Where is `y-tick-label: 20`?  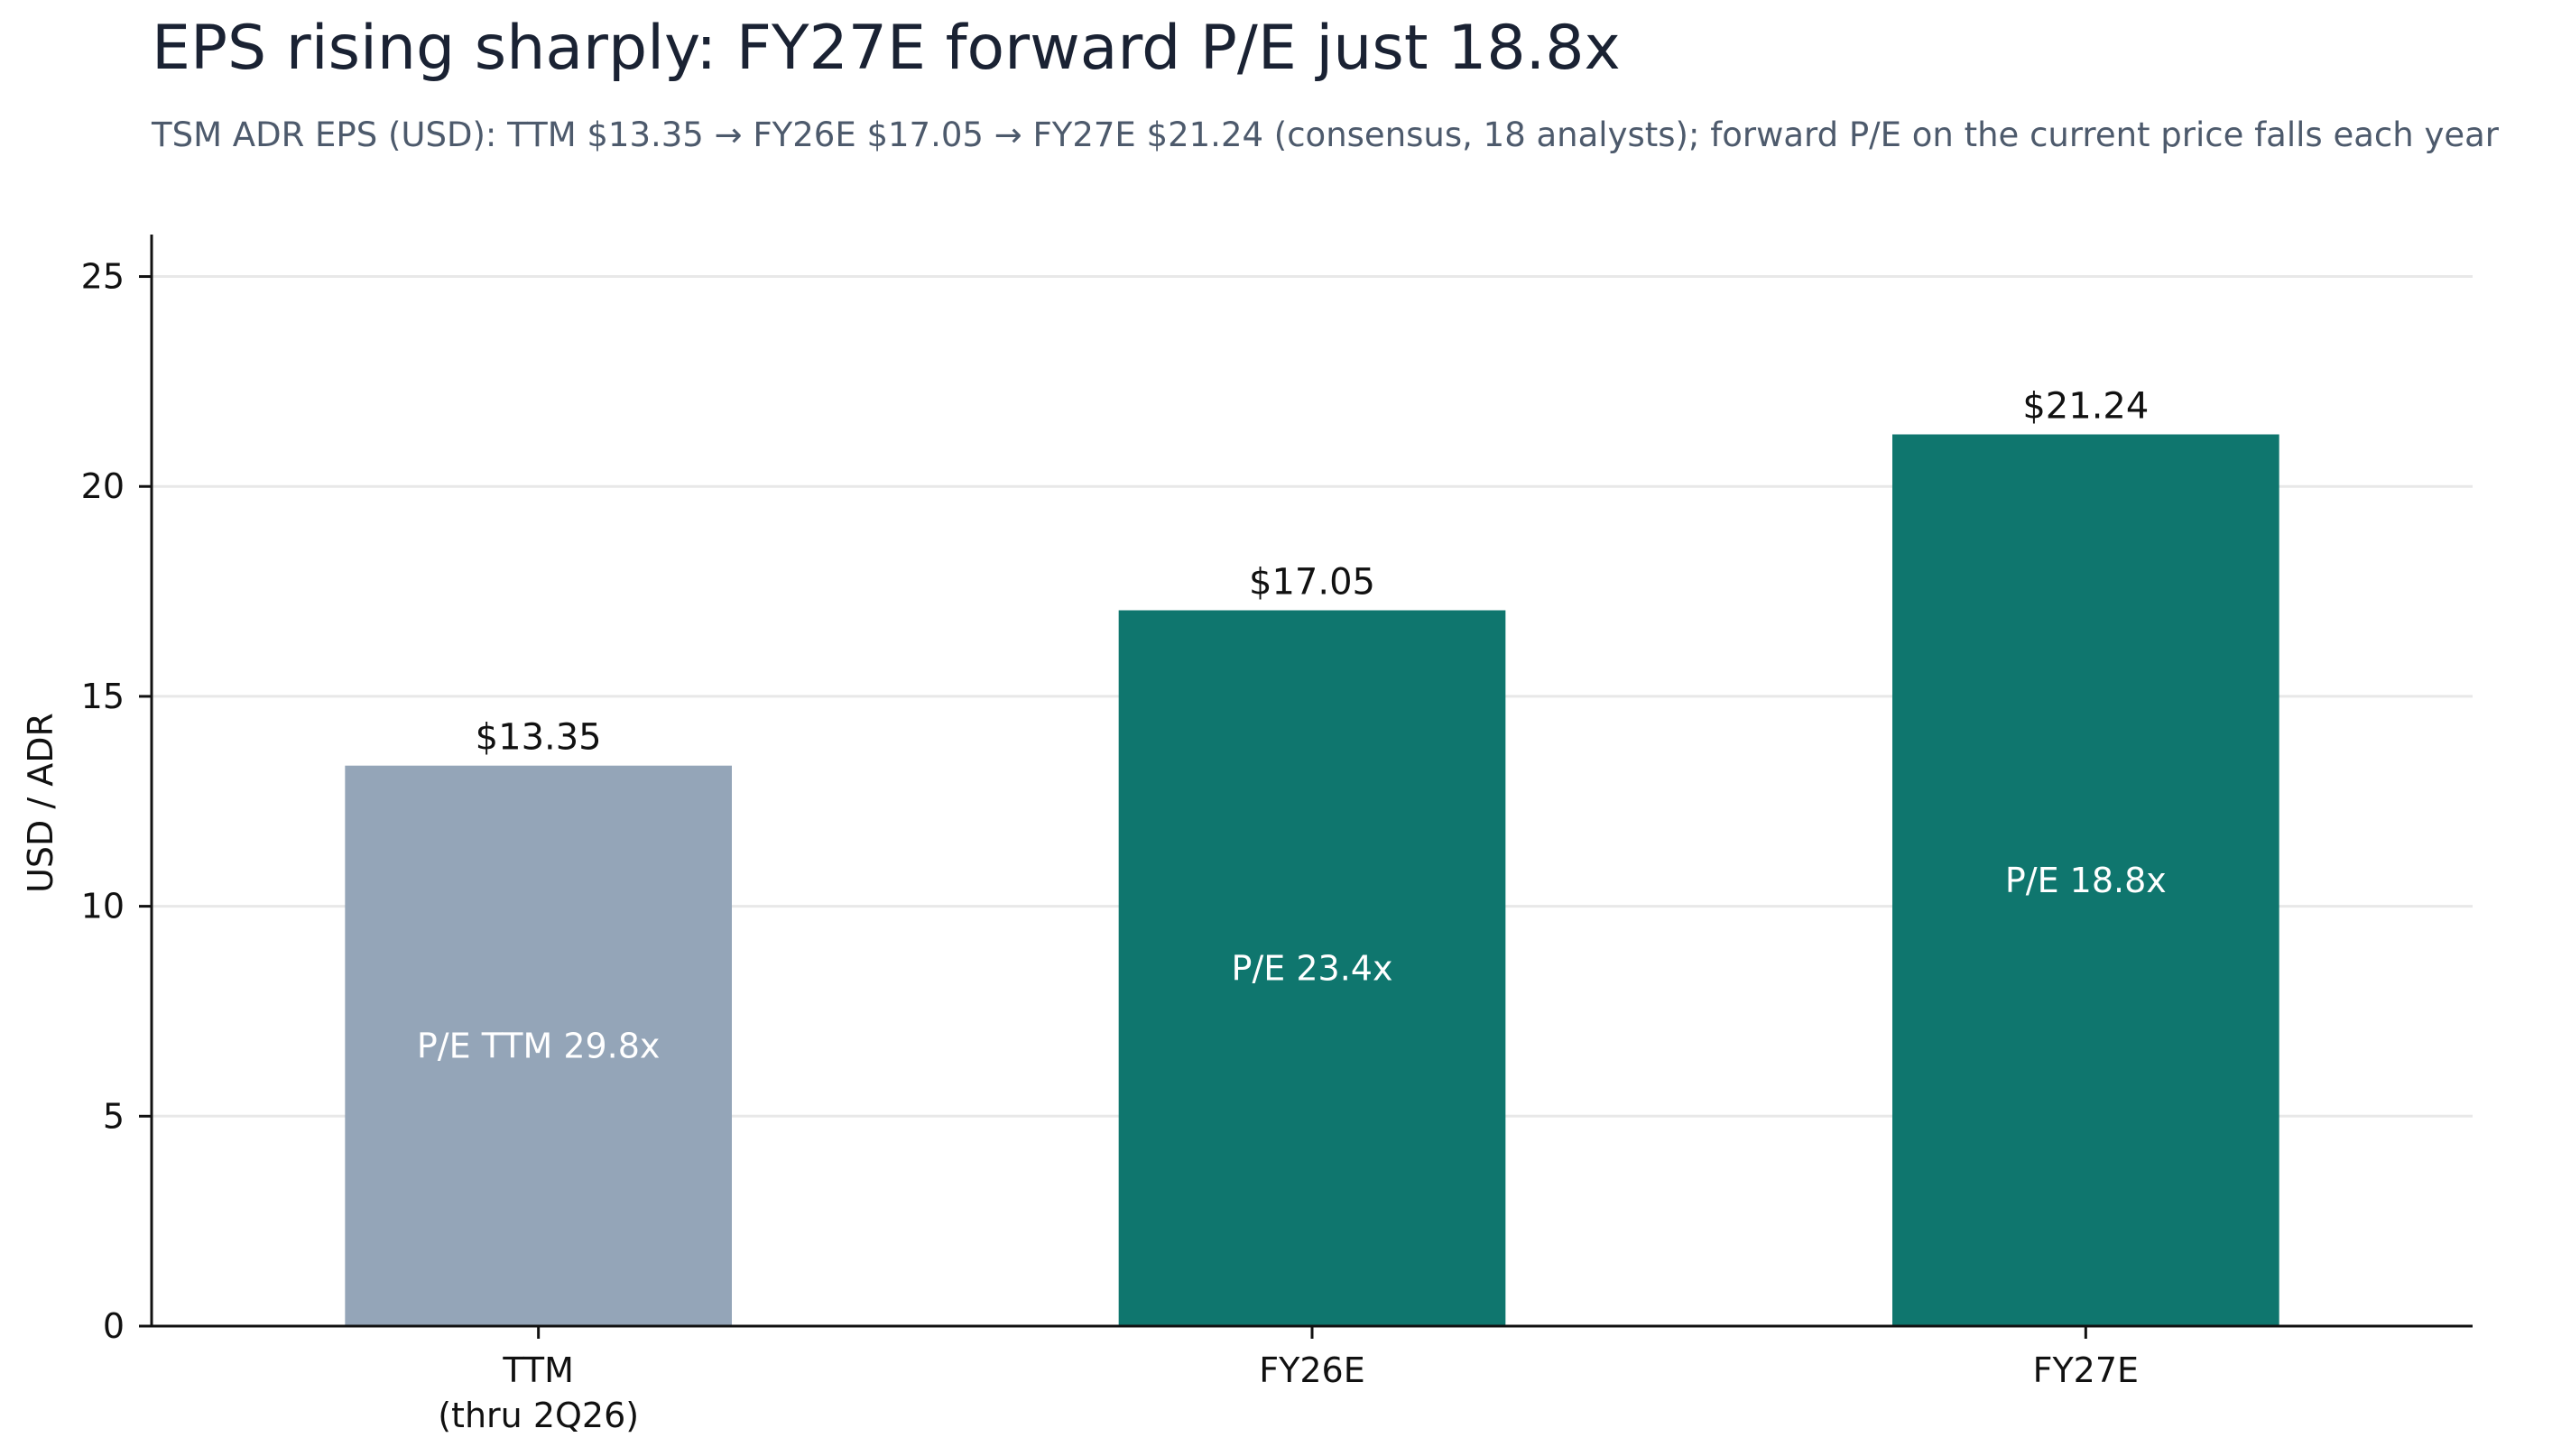
y-tick-label: 20 is located at coordinates (103, 486).